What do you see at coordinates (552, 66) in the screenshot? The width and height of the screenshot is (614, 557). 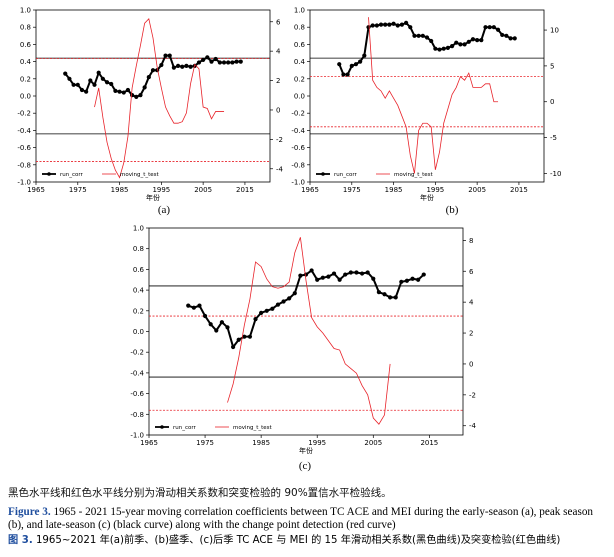 I see `y2tick-label: 5` at bounding box center [552, 66].